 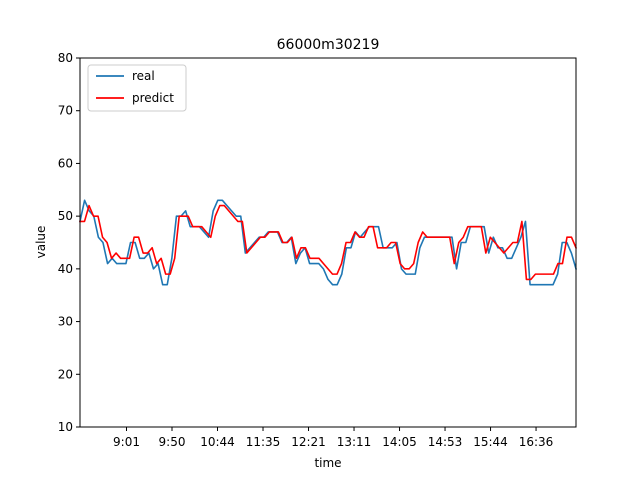 What do you see at coordinates (126, 442) in the screenshot?
I see `x-tick-label: 9:01` at bounding box center [126, 442].